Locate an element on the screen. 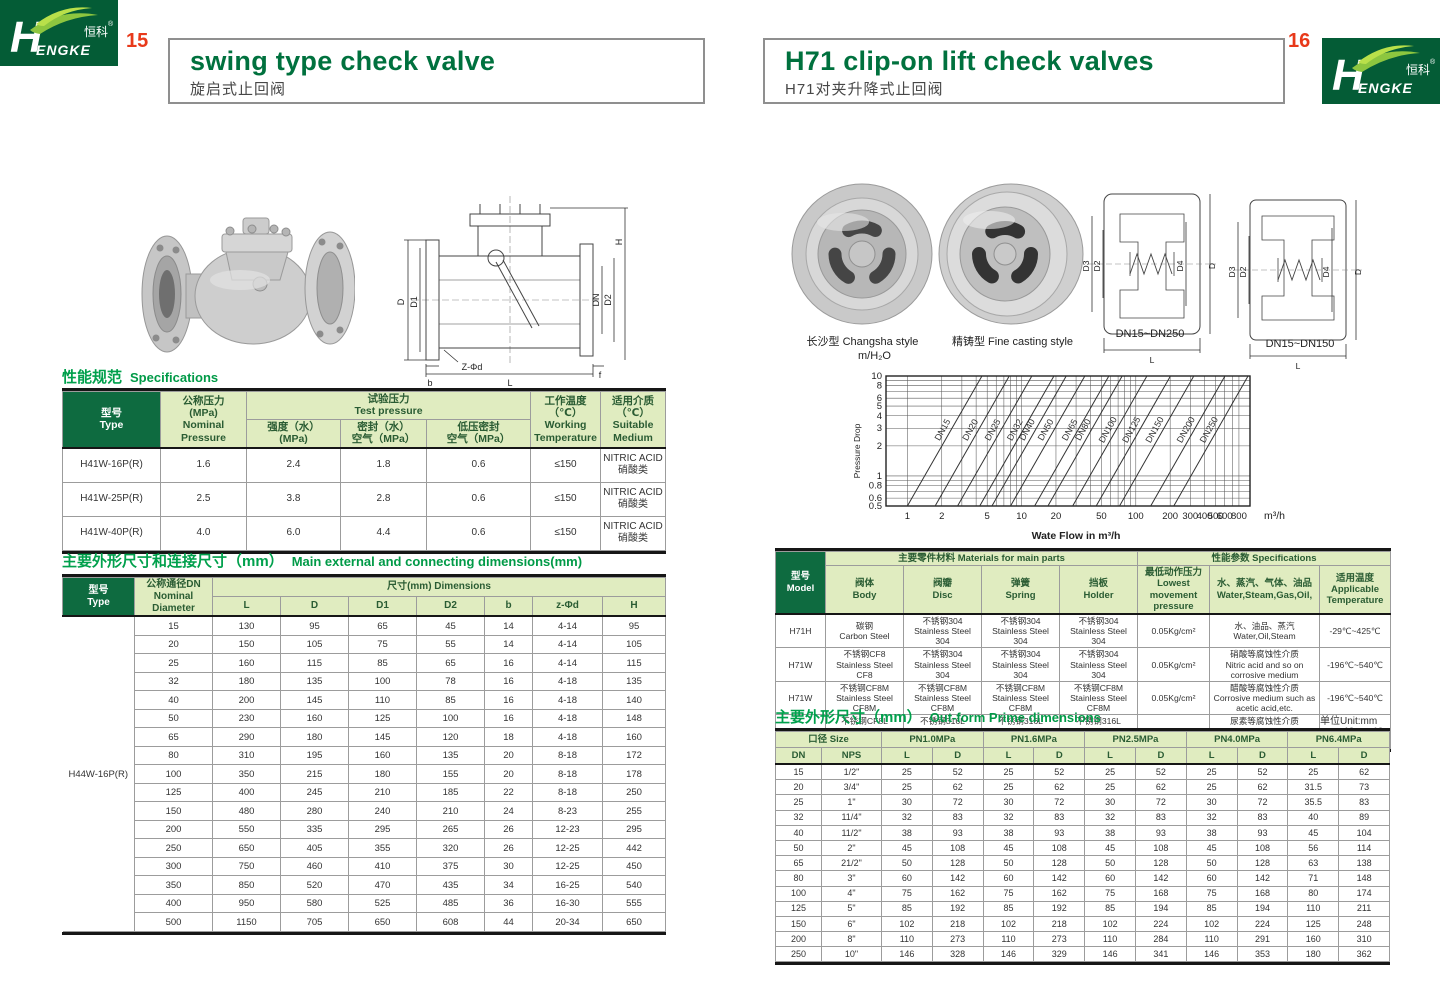  table-cell: 410 is located at coordinates (382, 866).